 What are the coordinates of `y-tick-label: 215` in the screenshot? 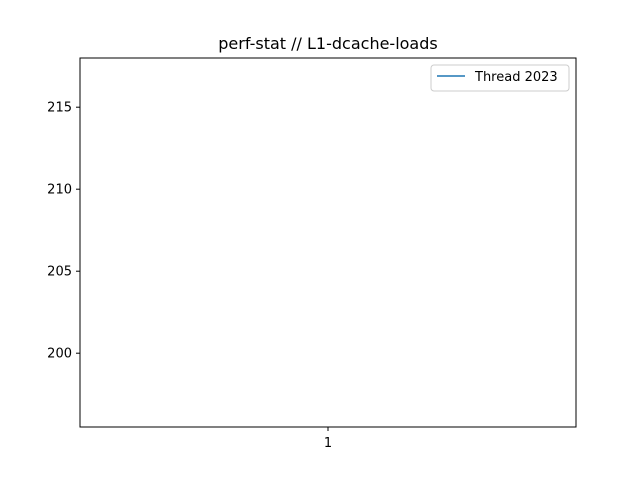 It's located at (59, 108).